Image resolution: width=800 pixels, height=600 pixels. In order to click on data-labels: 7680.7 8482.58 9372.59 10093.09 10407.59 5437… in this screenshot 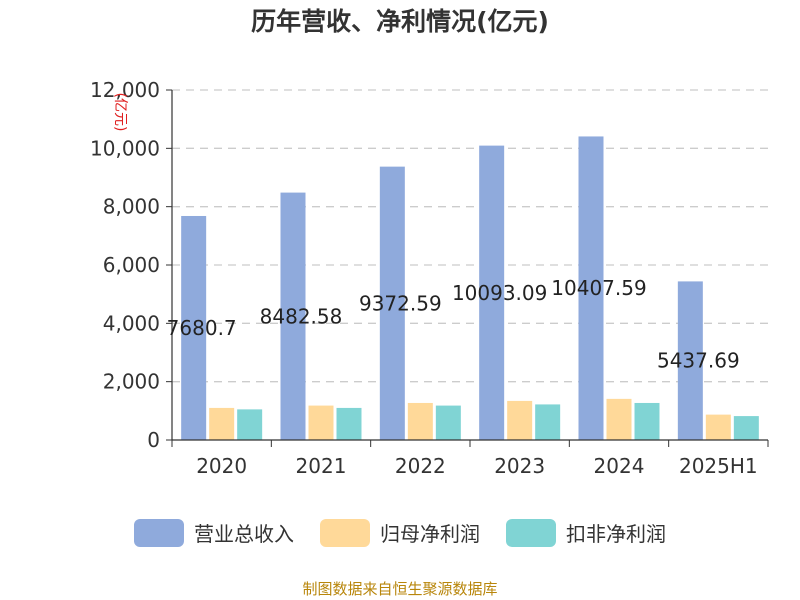, I will do `click(453, 324)`.